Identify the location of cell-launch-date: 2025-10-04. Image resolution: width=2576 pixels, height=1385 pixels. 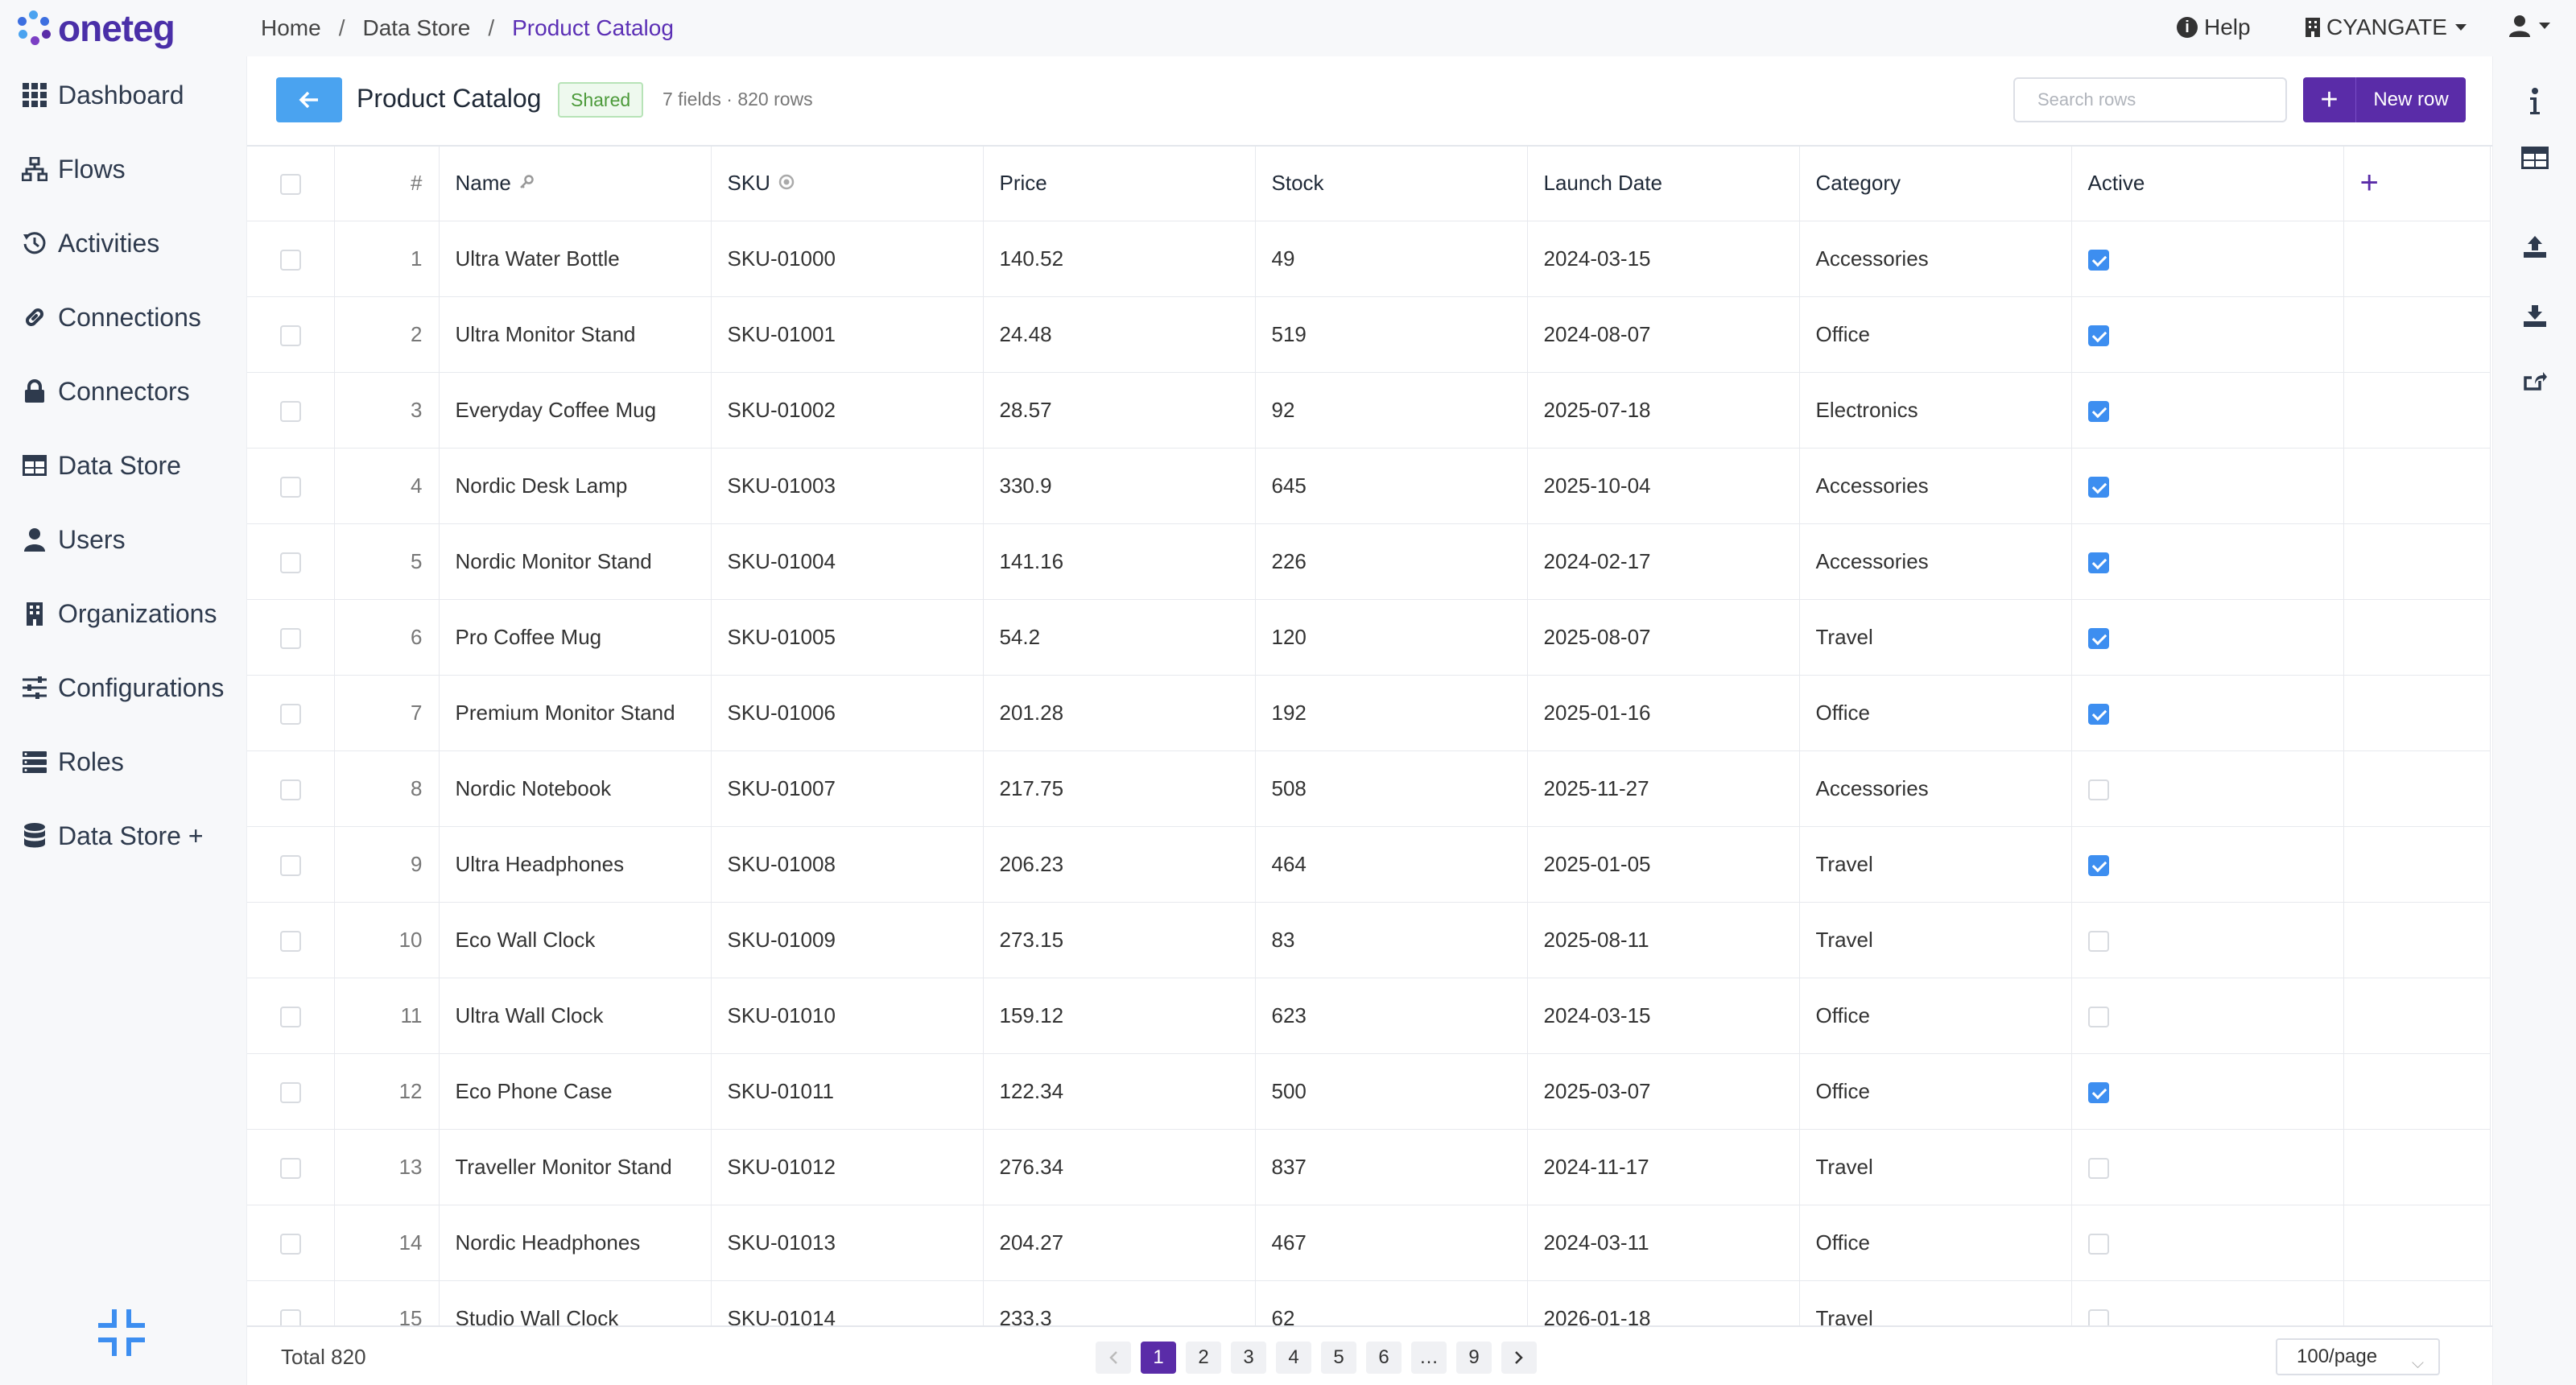
(1663, 486).